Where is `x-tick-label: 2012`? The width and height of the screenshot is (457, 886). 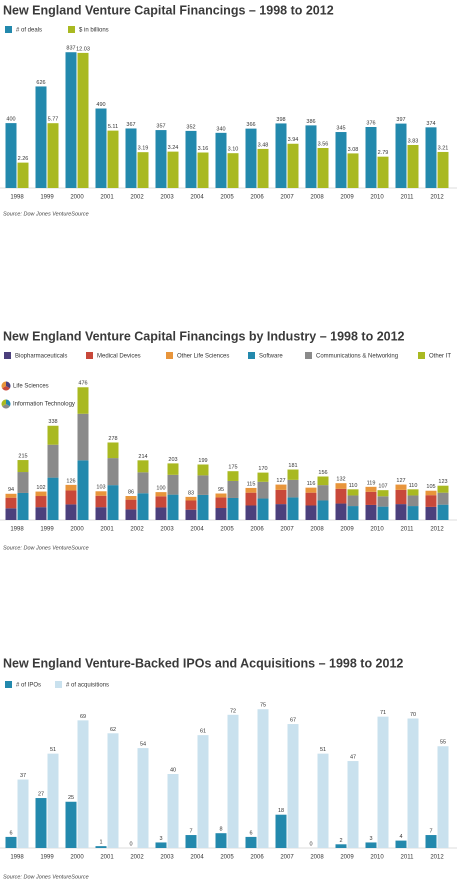
x-tick-label: 2012 is located at coordinates (437, 198).